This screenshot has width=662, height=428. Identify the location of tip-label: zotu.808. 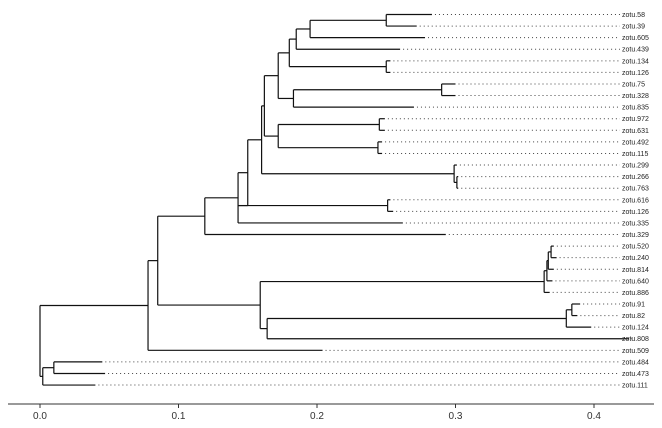
(635, 339).